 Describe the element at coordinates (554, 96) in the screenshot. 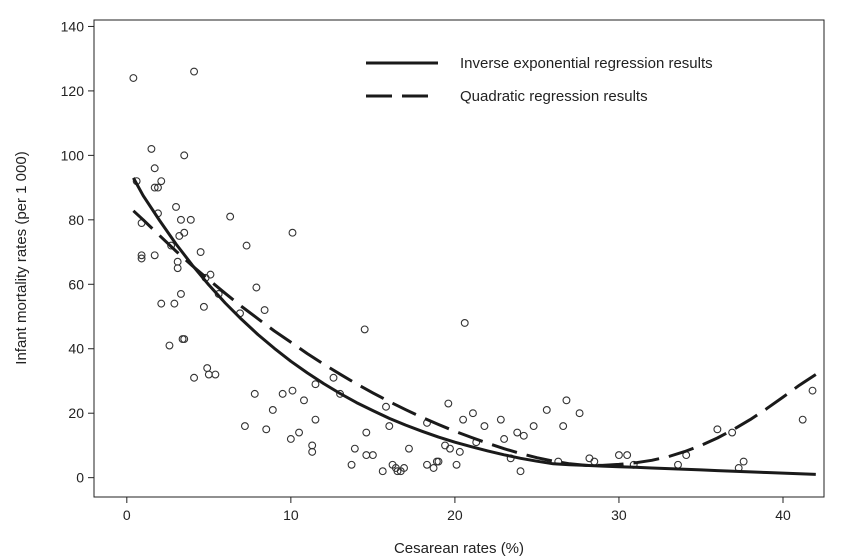

I see `legend-label: Quadratic regression results` at that location.